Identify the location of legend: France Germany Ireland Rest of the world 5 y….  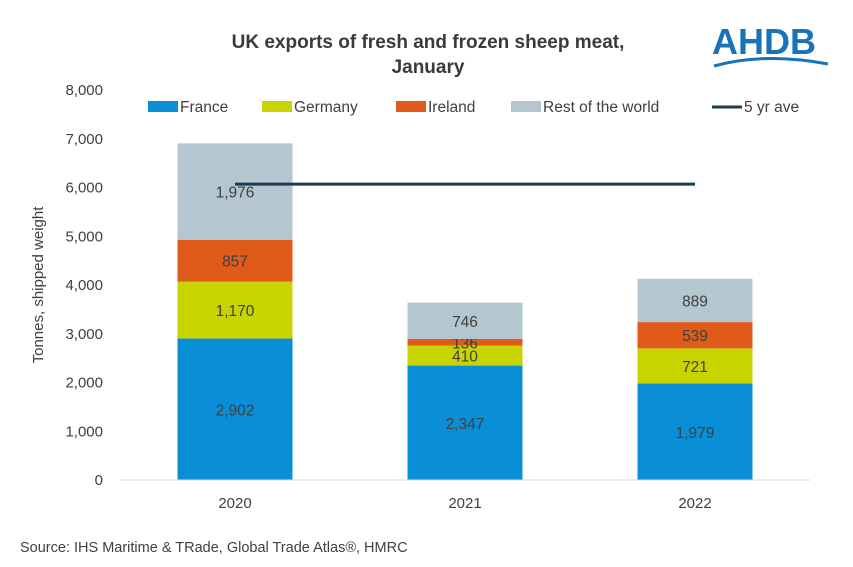
(473, 107).